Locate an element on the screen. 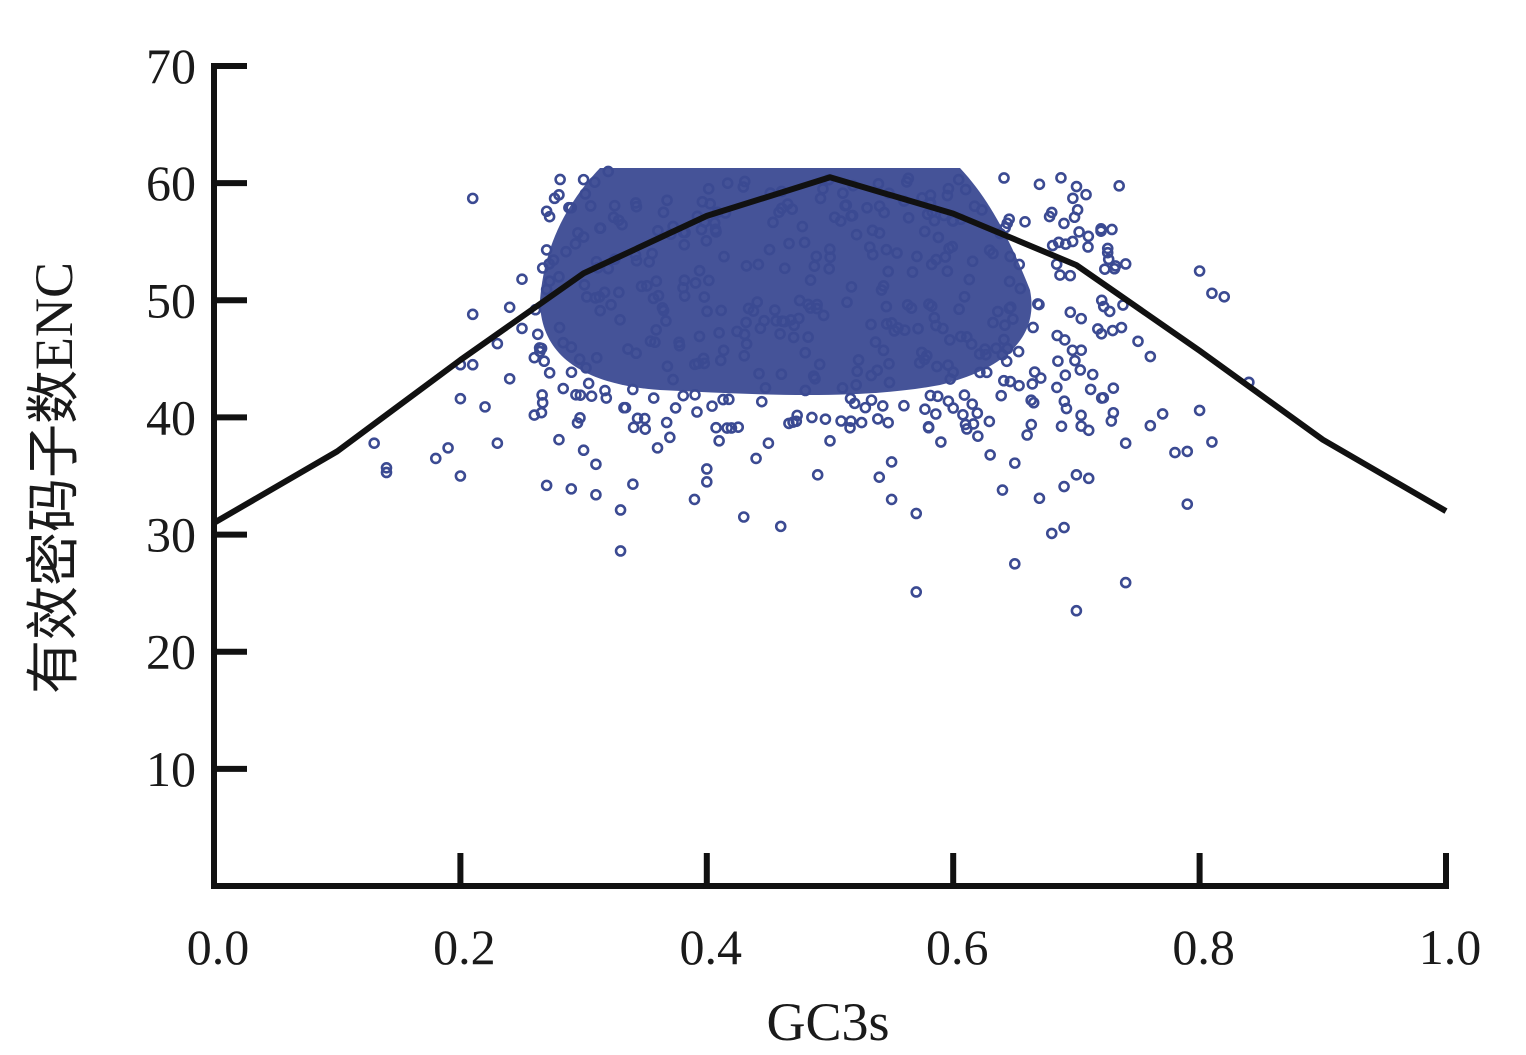  x-axis-title: GC3s is located at coordinates (827, 1022).